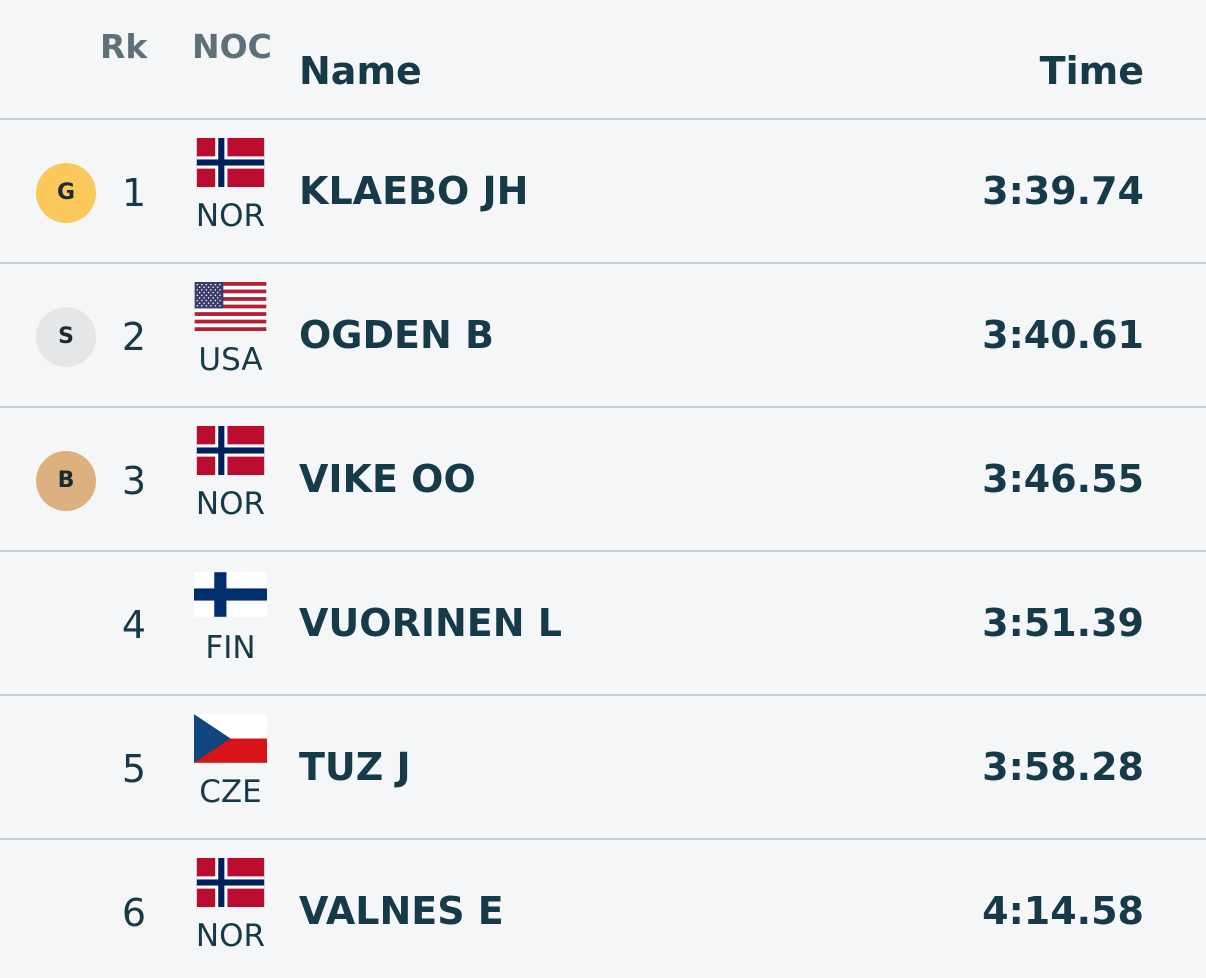 The height and width of the screenshot is (978, 1206). What do you see at coordinates (603, 622) in the screenshot?
I see `table-row: 4 FIN VUORINEN L 3:51.39` at bounding box center [603, 622].